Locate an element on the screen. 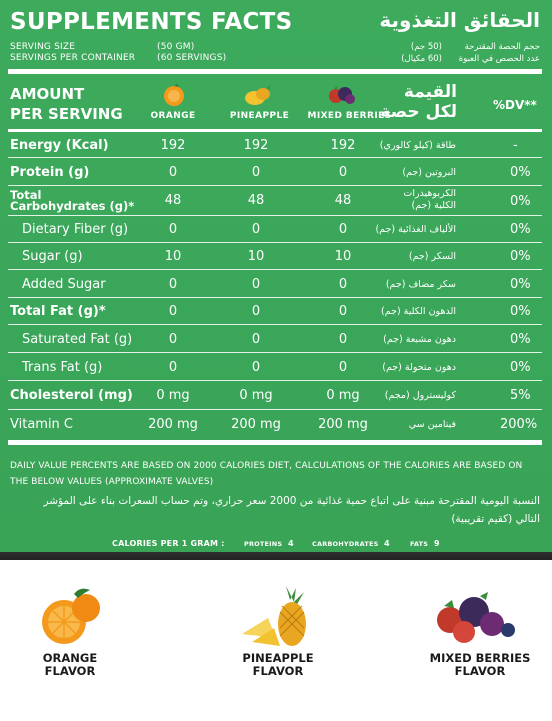 Image resolution: width=552 pixels, height=721 pixels. nutrient-label-arabic: الدهون الكلية (جم) is located at coordinates (418, 311).